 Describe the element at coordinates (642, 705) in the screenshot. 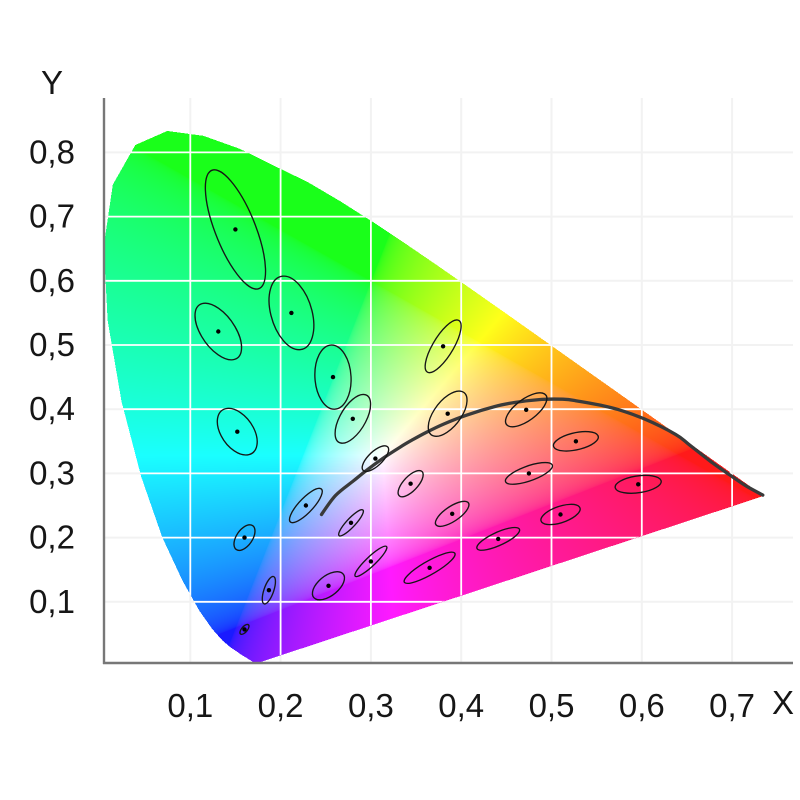

I see `x-tick-label: 0,6` at that location.